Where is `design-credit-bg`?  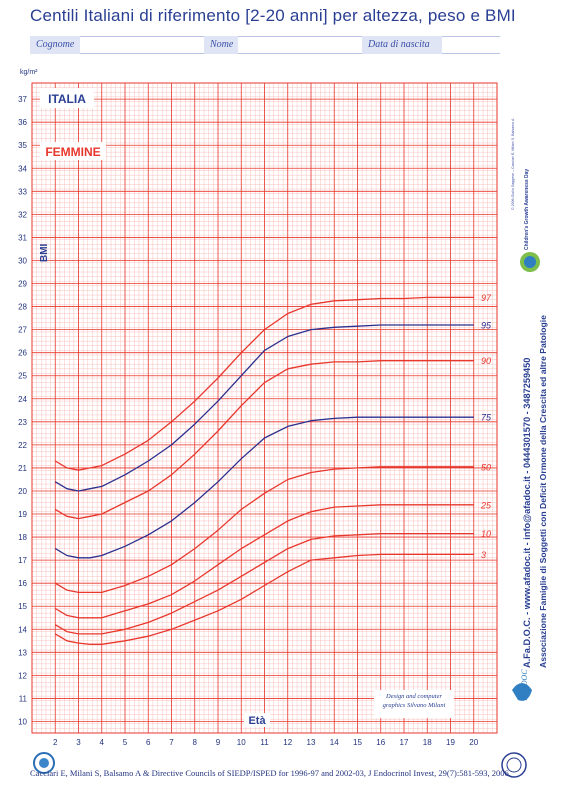
design-credit-bg is located at coordinates (414, 704).